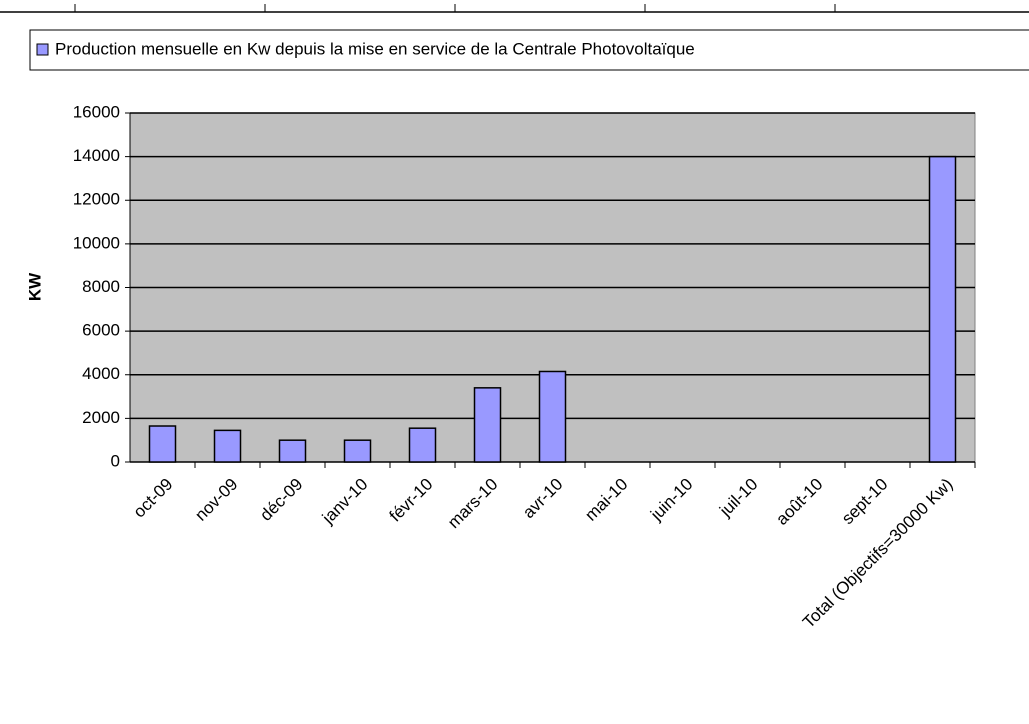 This screenshot has height=724, width=1029. I want to click on x-tick-label: nov-09, so click(216, 500).